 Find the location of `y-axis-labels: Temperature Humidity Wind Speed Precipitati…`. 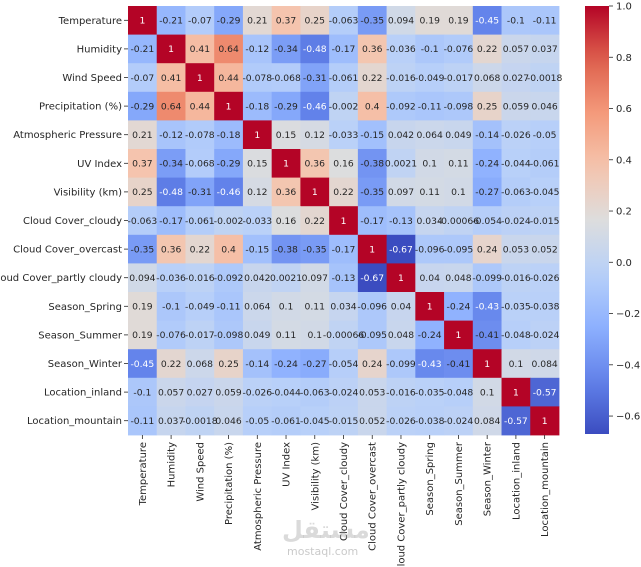

y-axis-labels: Temperature Humidity Wind Speed Precipitati… is located at coordinates (64, 221).